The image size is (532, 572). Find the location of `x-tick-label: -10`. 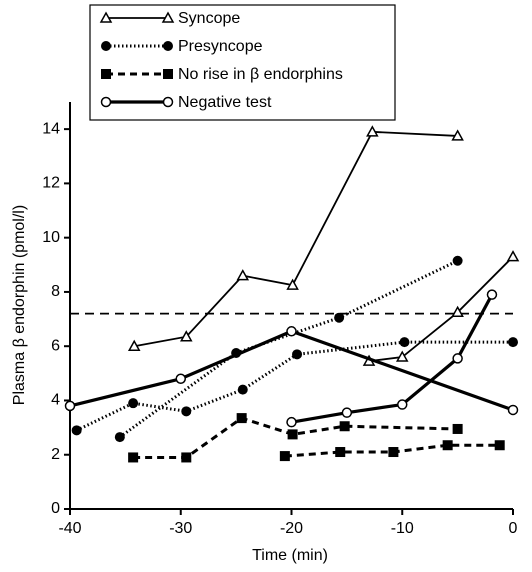

x-tick-label: -10 is located at coordinates (402, 528).